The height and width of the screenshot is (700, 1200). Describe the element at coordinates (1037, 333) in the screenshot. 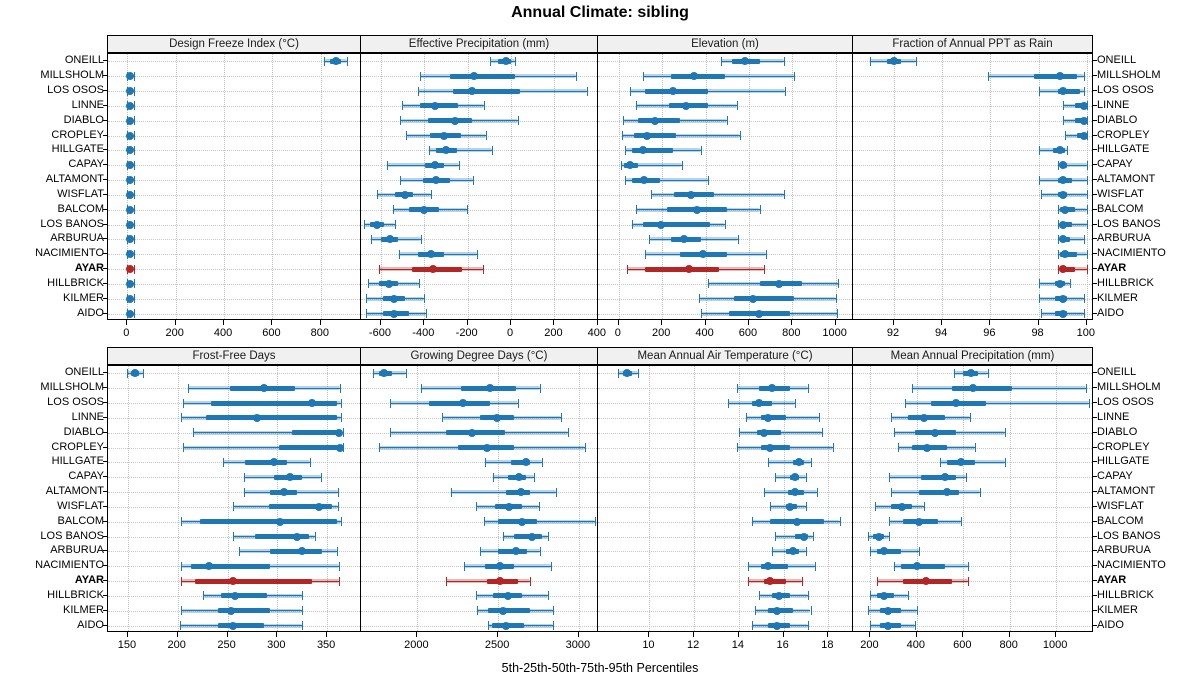

I see `x-axis-tick-label: 98` at that location.